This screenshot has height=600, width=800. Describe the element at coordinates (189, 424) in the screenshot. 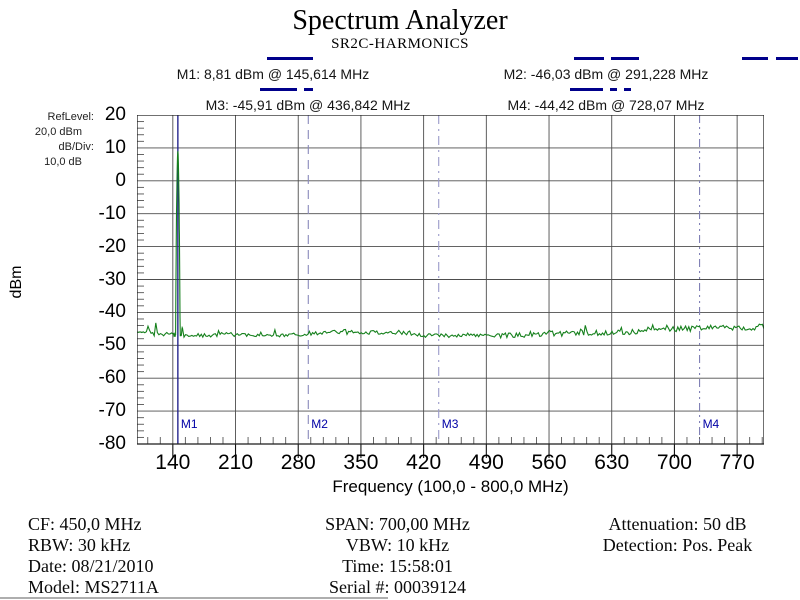

I see `marker-flag-m1: M1` at that location.